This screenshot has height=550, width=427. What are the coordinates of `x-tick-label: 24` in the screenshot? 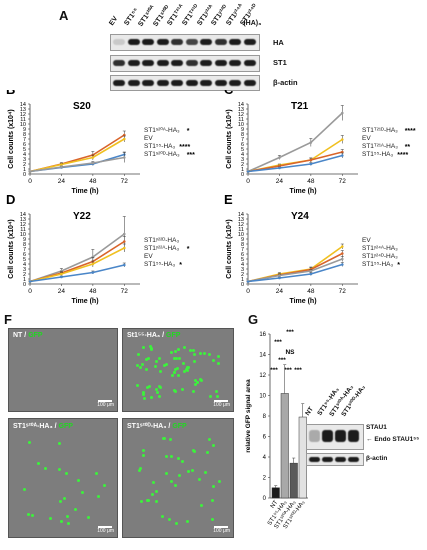 It's located at (62, 291).